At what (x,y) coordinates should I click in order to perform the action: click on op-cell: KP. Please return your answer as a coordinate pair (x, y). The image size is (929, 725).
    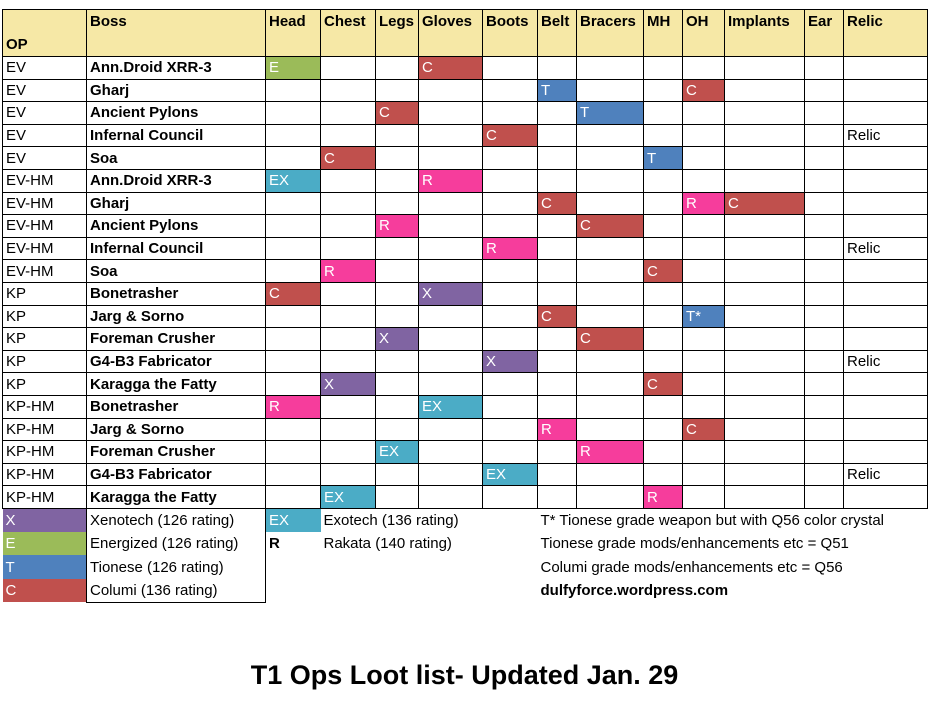
    Looking at the image, I should click on (44, 316).